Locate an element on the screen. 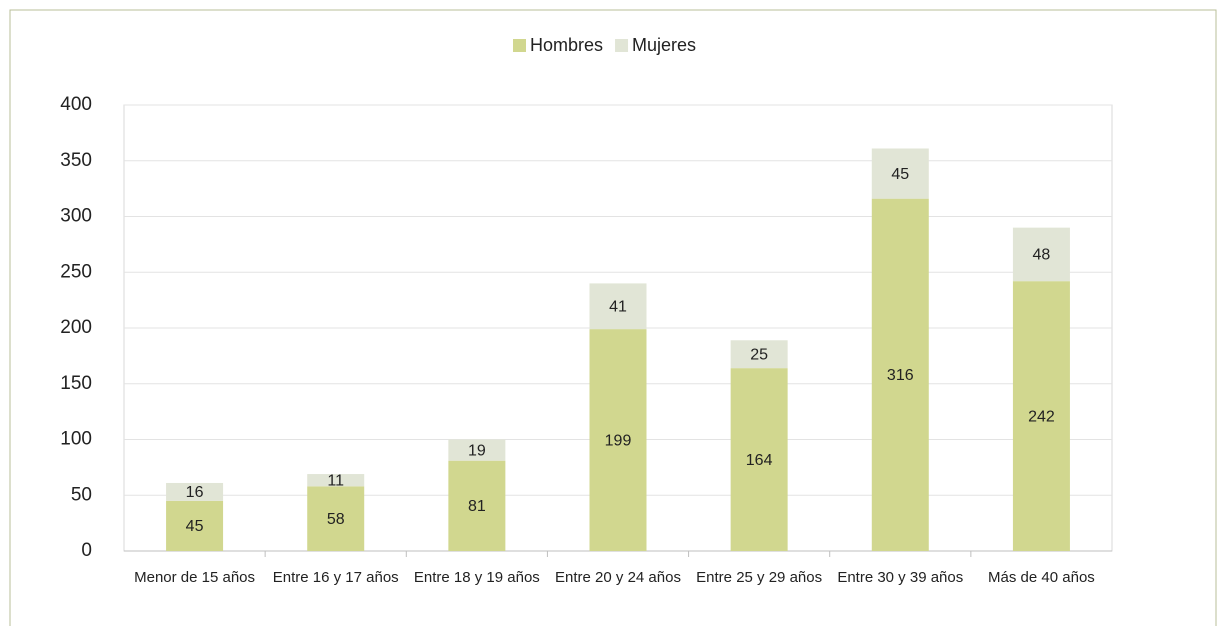 Image resolution: width=1226 pixels, height=626 pixels. data-label: 199 is located at coordinates (618, 440).